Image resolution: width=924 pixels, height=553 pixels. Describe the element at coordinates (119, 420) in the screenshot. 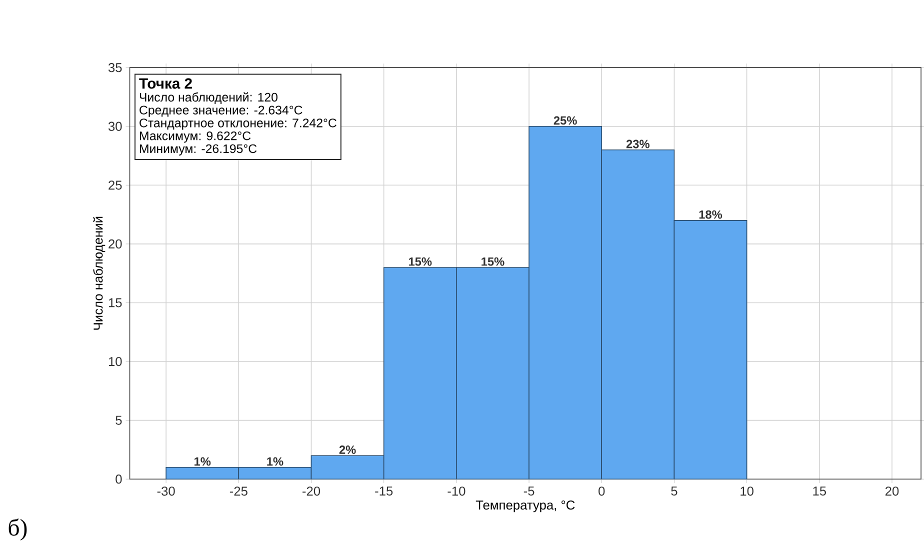

I see `y-tick-label: 5` at that location.